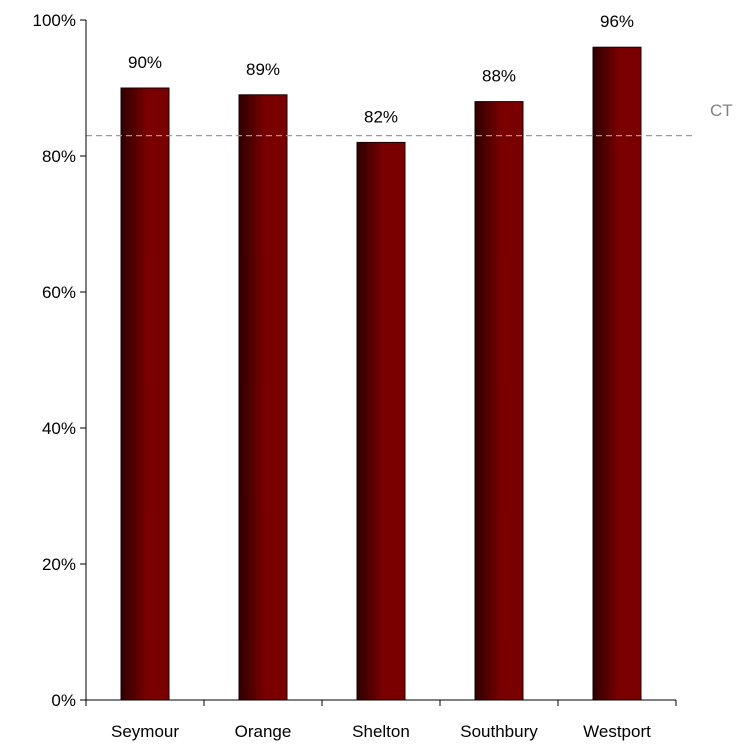 This screenshot has height=745, width=746. I want to click on bar-southbury, so click(499, 401).